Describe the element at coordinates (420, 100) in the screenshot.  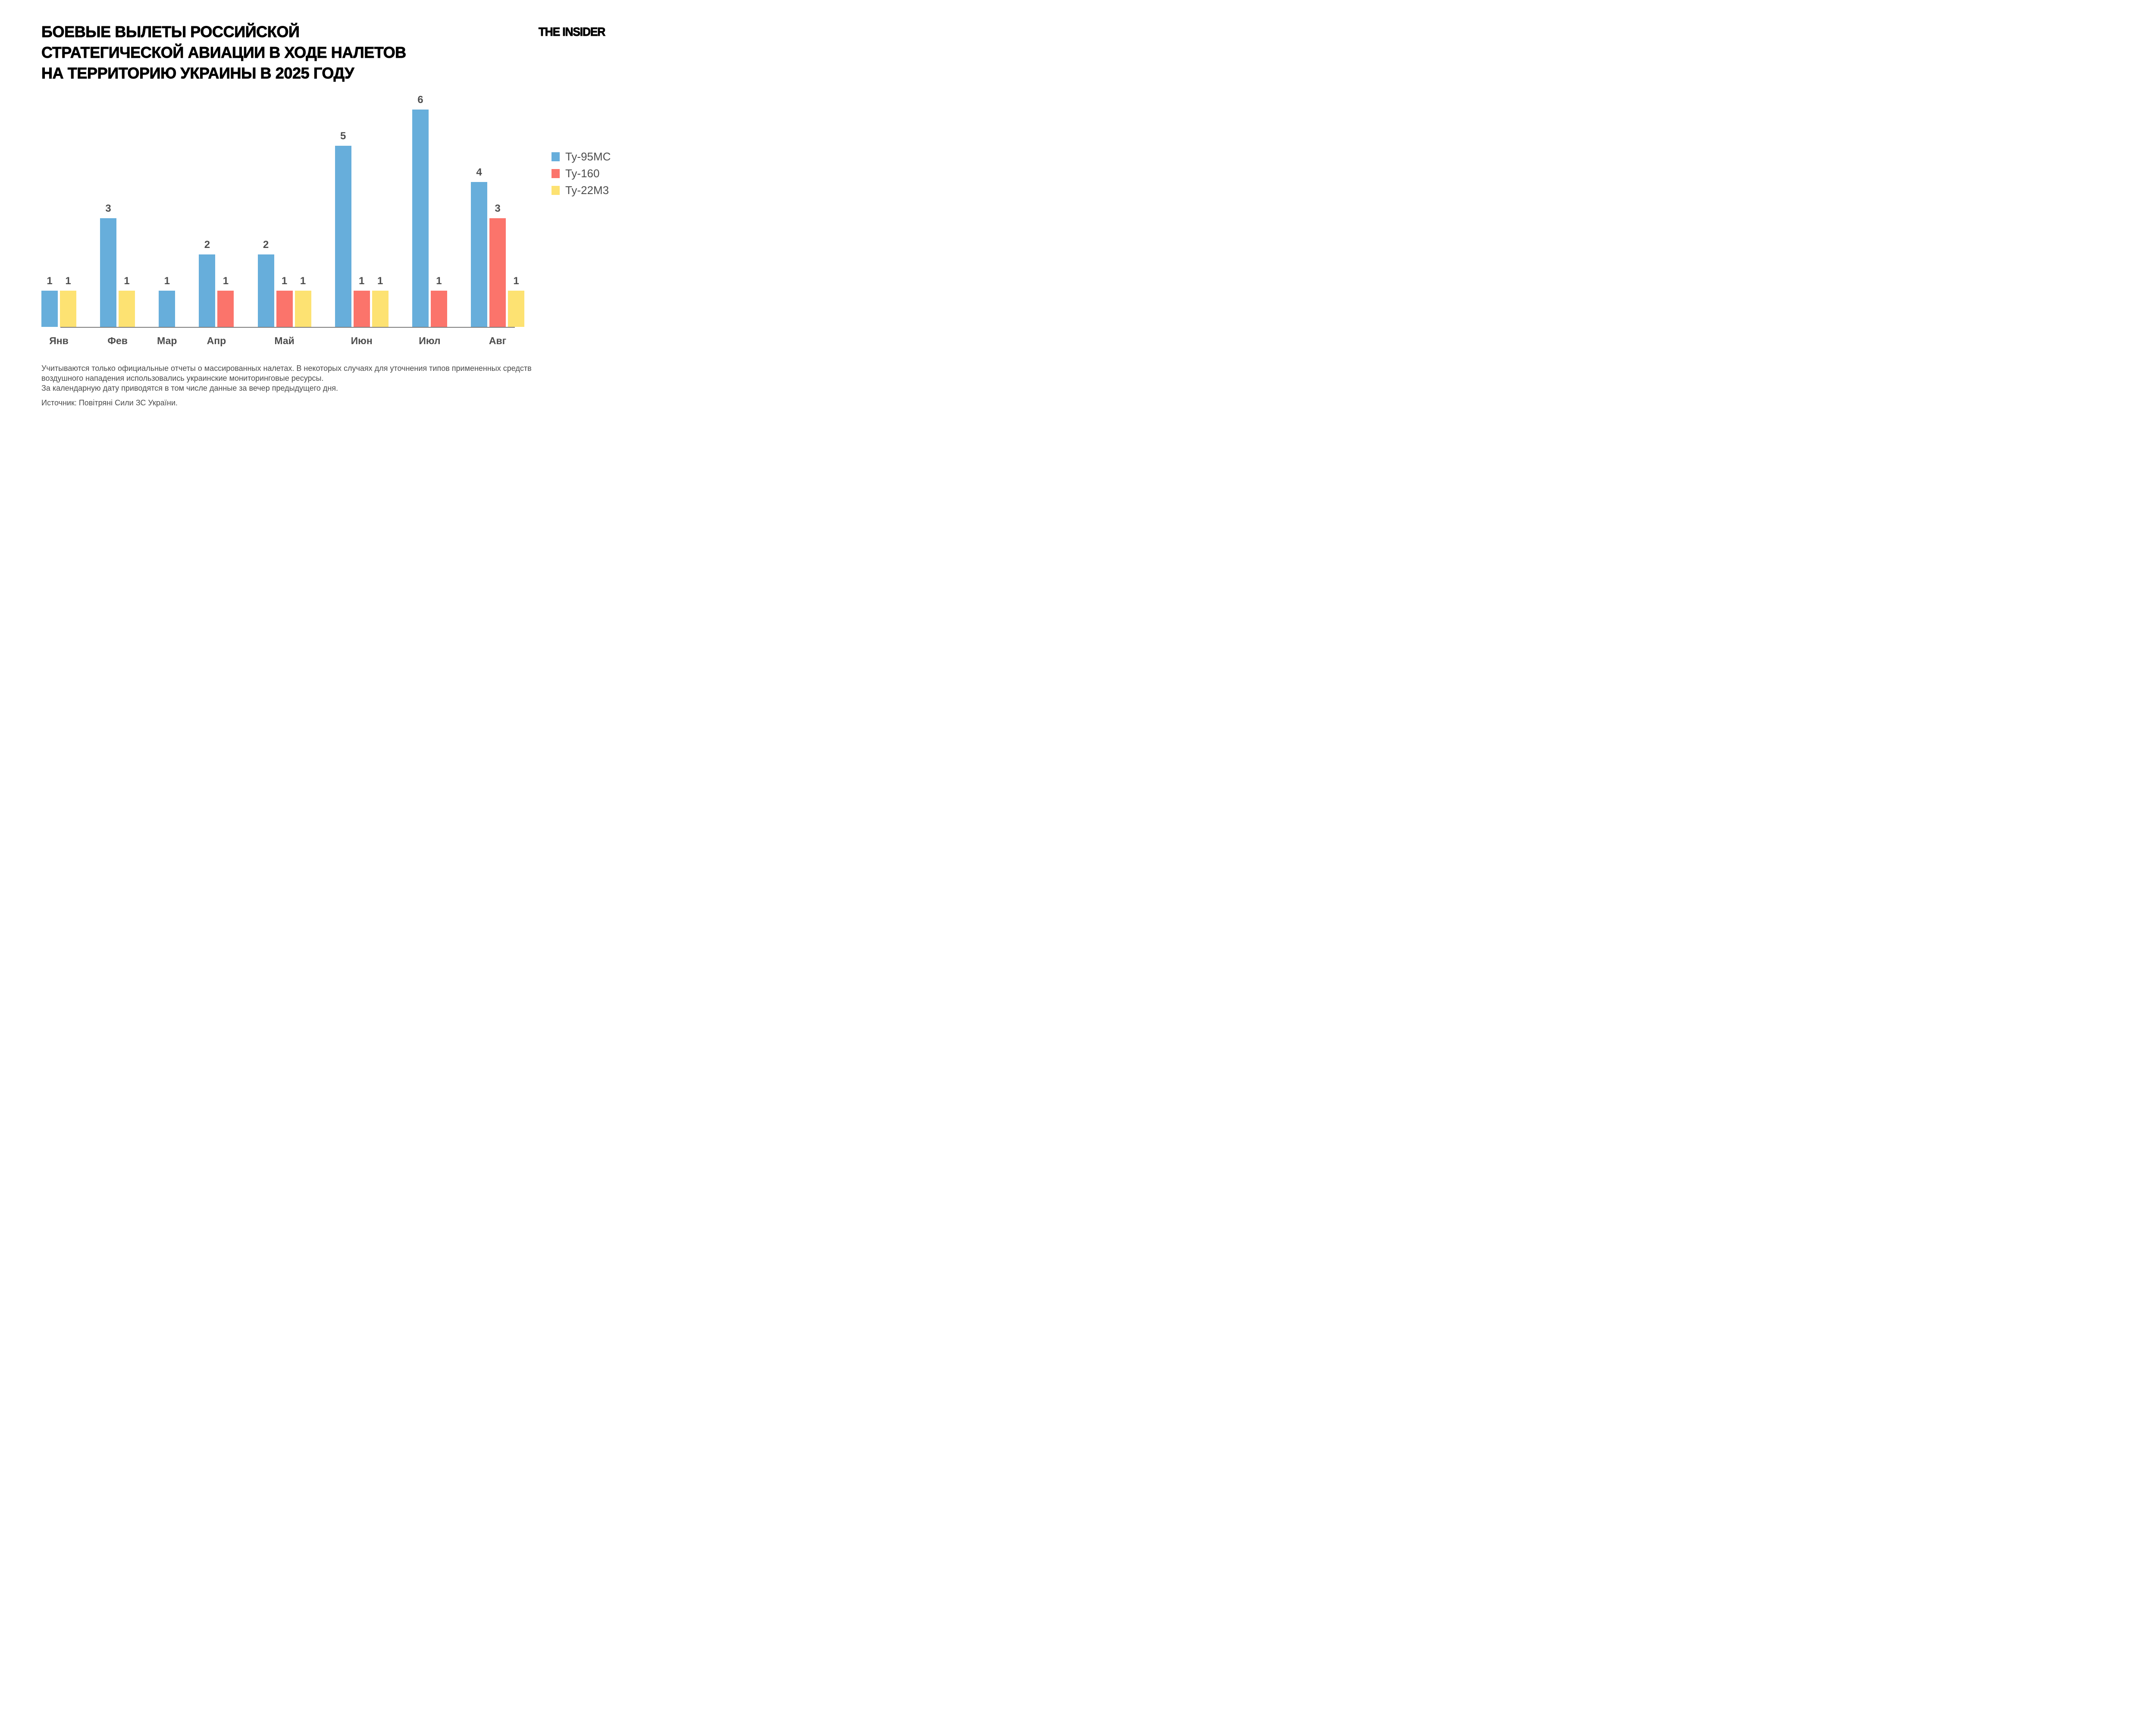
I see `bar-value-label: 6` at that location.